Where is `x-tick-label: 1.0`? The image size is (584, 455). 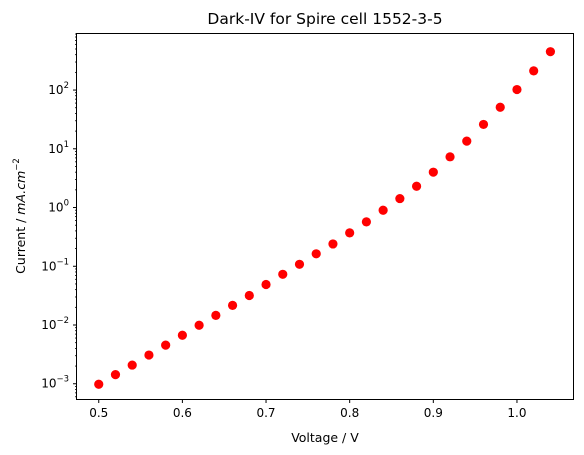 x-tick-label: 1.0 is located at coordinates (516, 413).